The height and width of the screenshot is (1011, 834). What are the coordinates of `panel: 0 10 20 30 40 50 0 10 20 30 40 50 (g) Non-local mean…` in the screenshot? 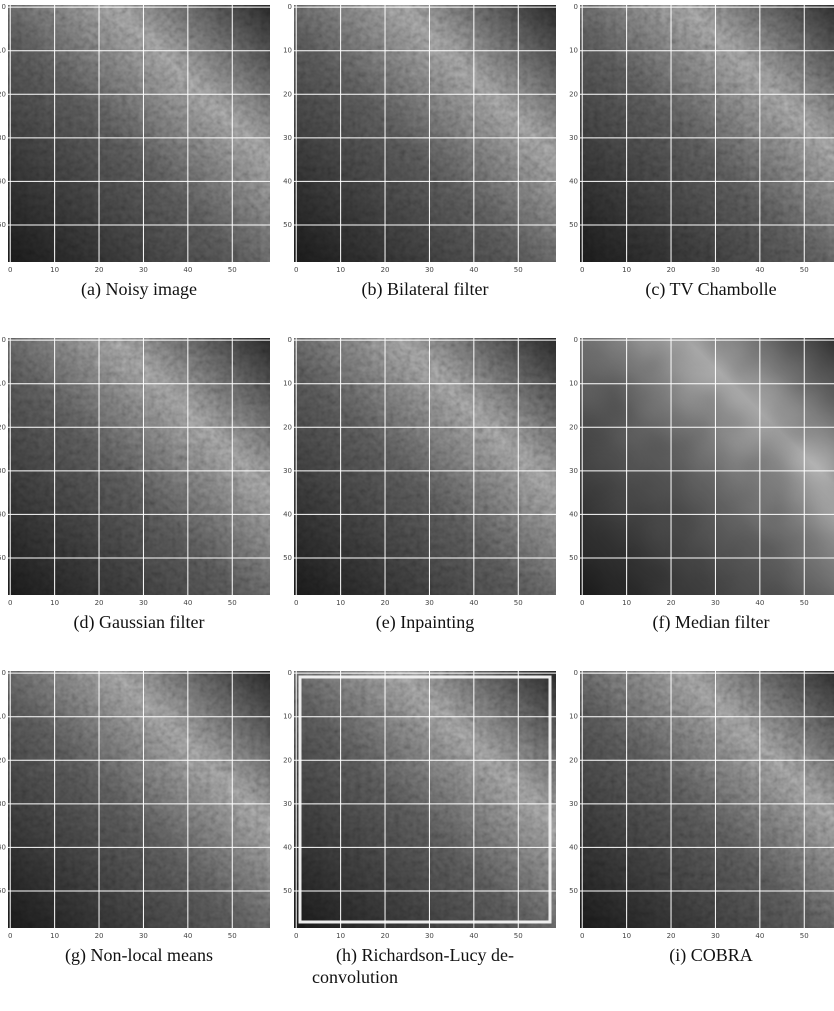 It's located at (135, 817).